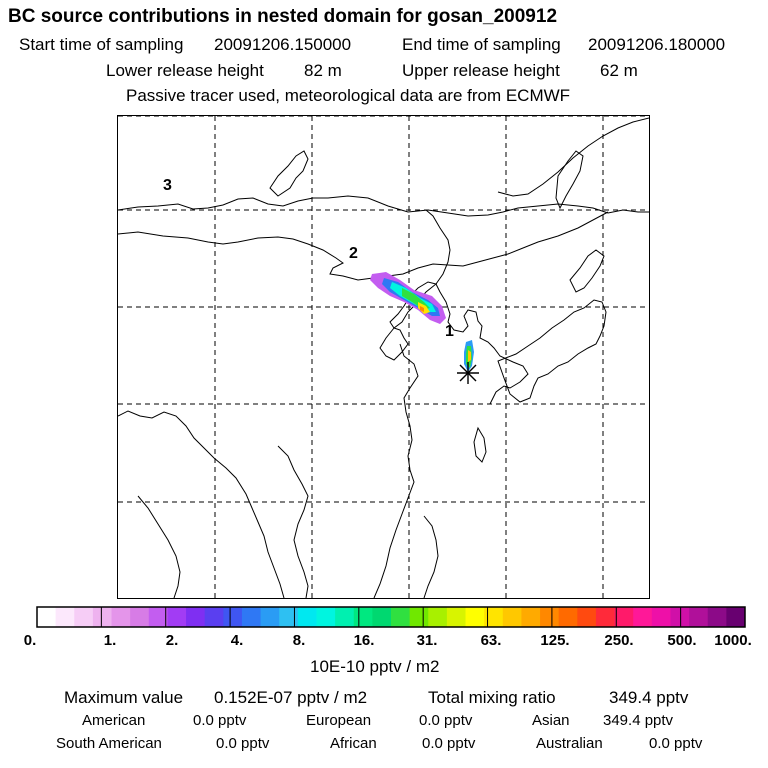 This screenshot has width=768, height=768. I want to click on colorbar-tick: 2., so click(172, 640).